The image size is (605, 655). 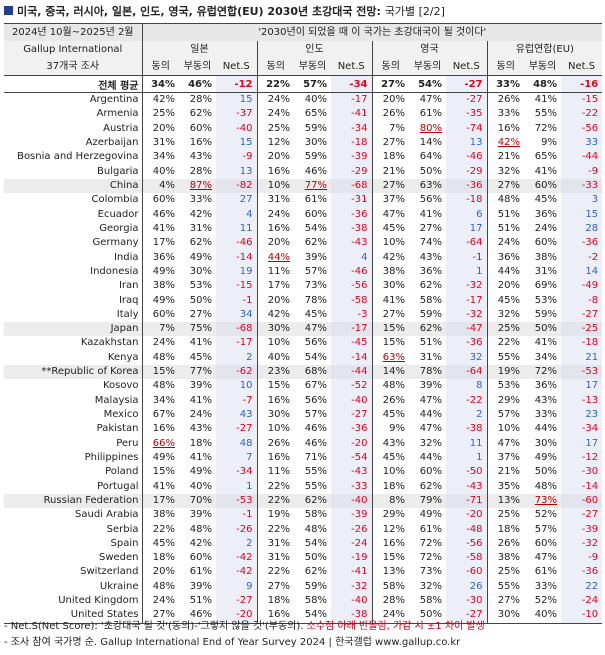 I want to click on value-cell: 50%, so click(x=427, y=616).